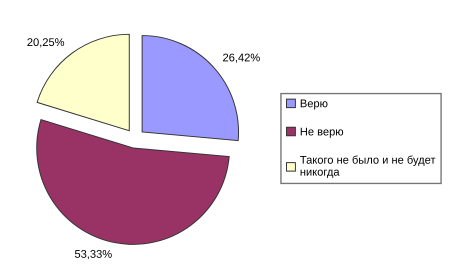  I want to click on data-label: 20,25%, so click(45, 43).